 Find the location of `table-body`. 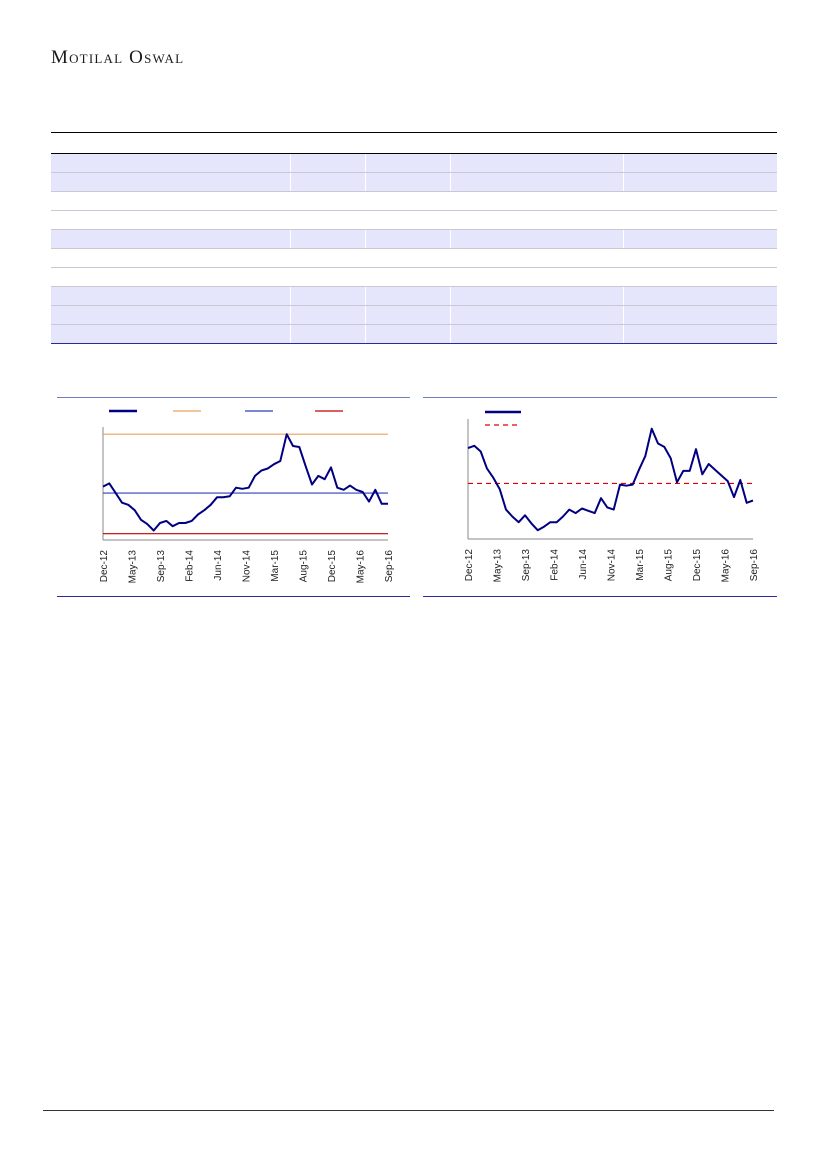

table-body is located at coordinates (414, 249).